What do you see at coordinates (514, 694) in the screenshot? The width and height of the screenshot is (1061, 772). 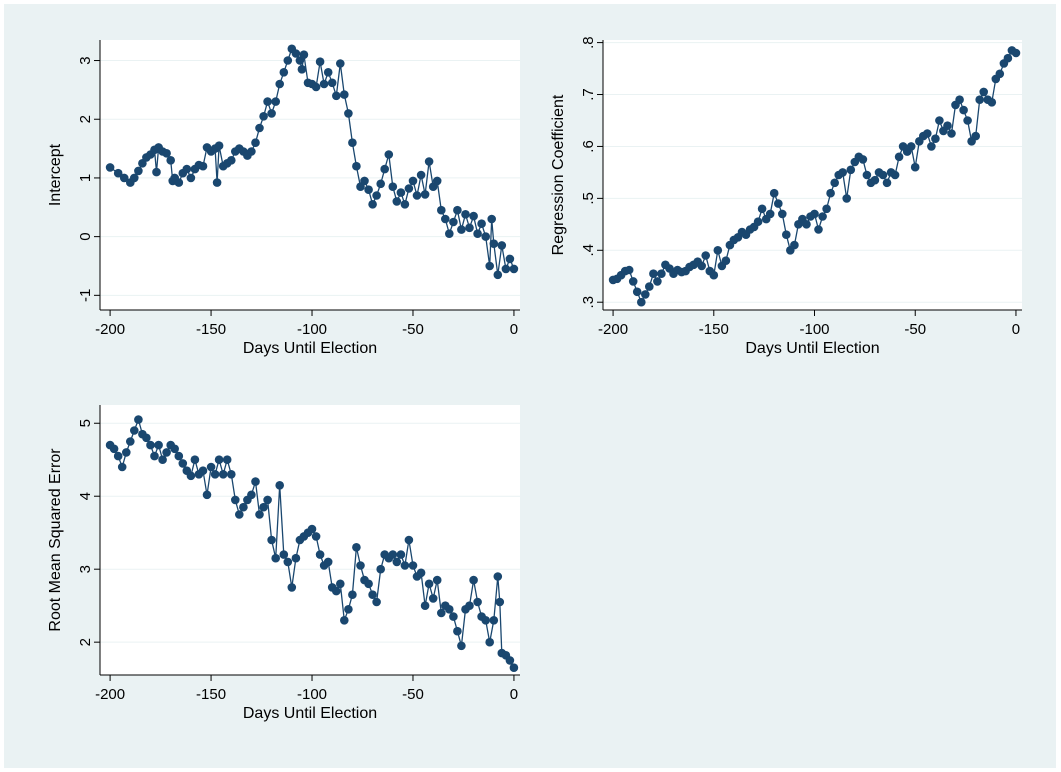 I see `x-tick-label: 0` at bounding box center [514, 694].